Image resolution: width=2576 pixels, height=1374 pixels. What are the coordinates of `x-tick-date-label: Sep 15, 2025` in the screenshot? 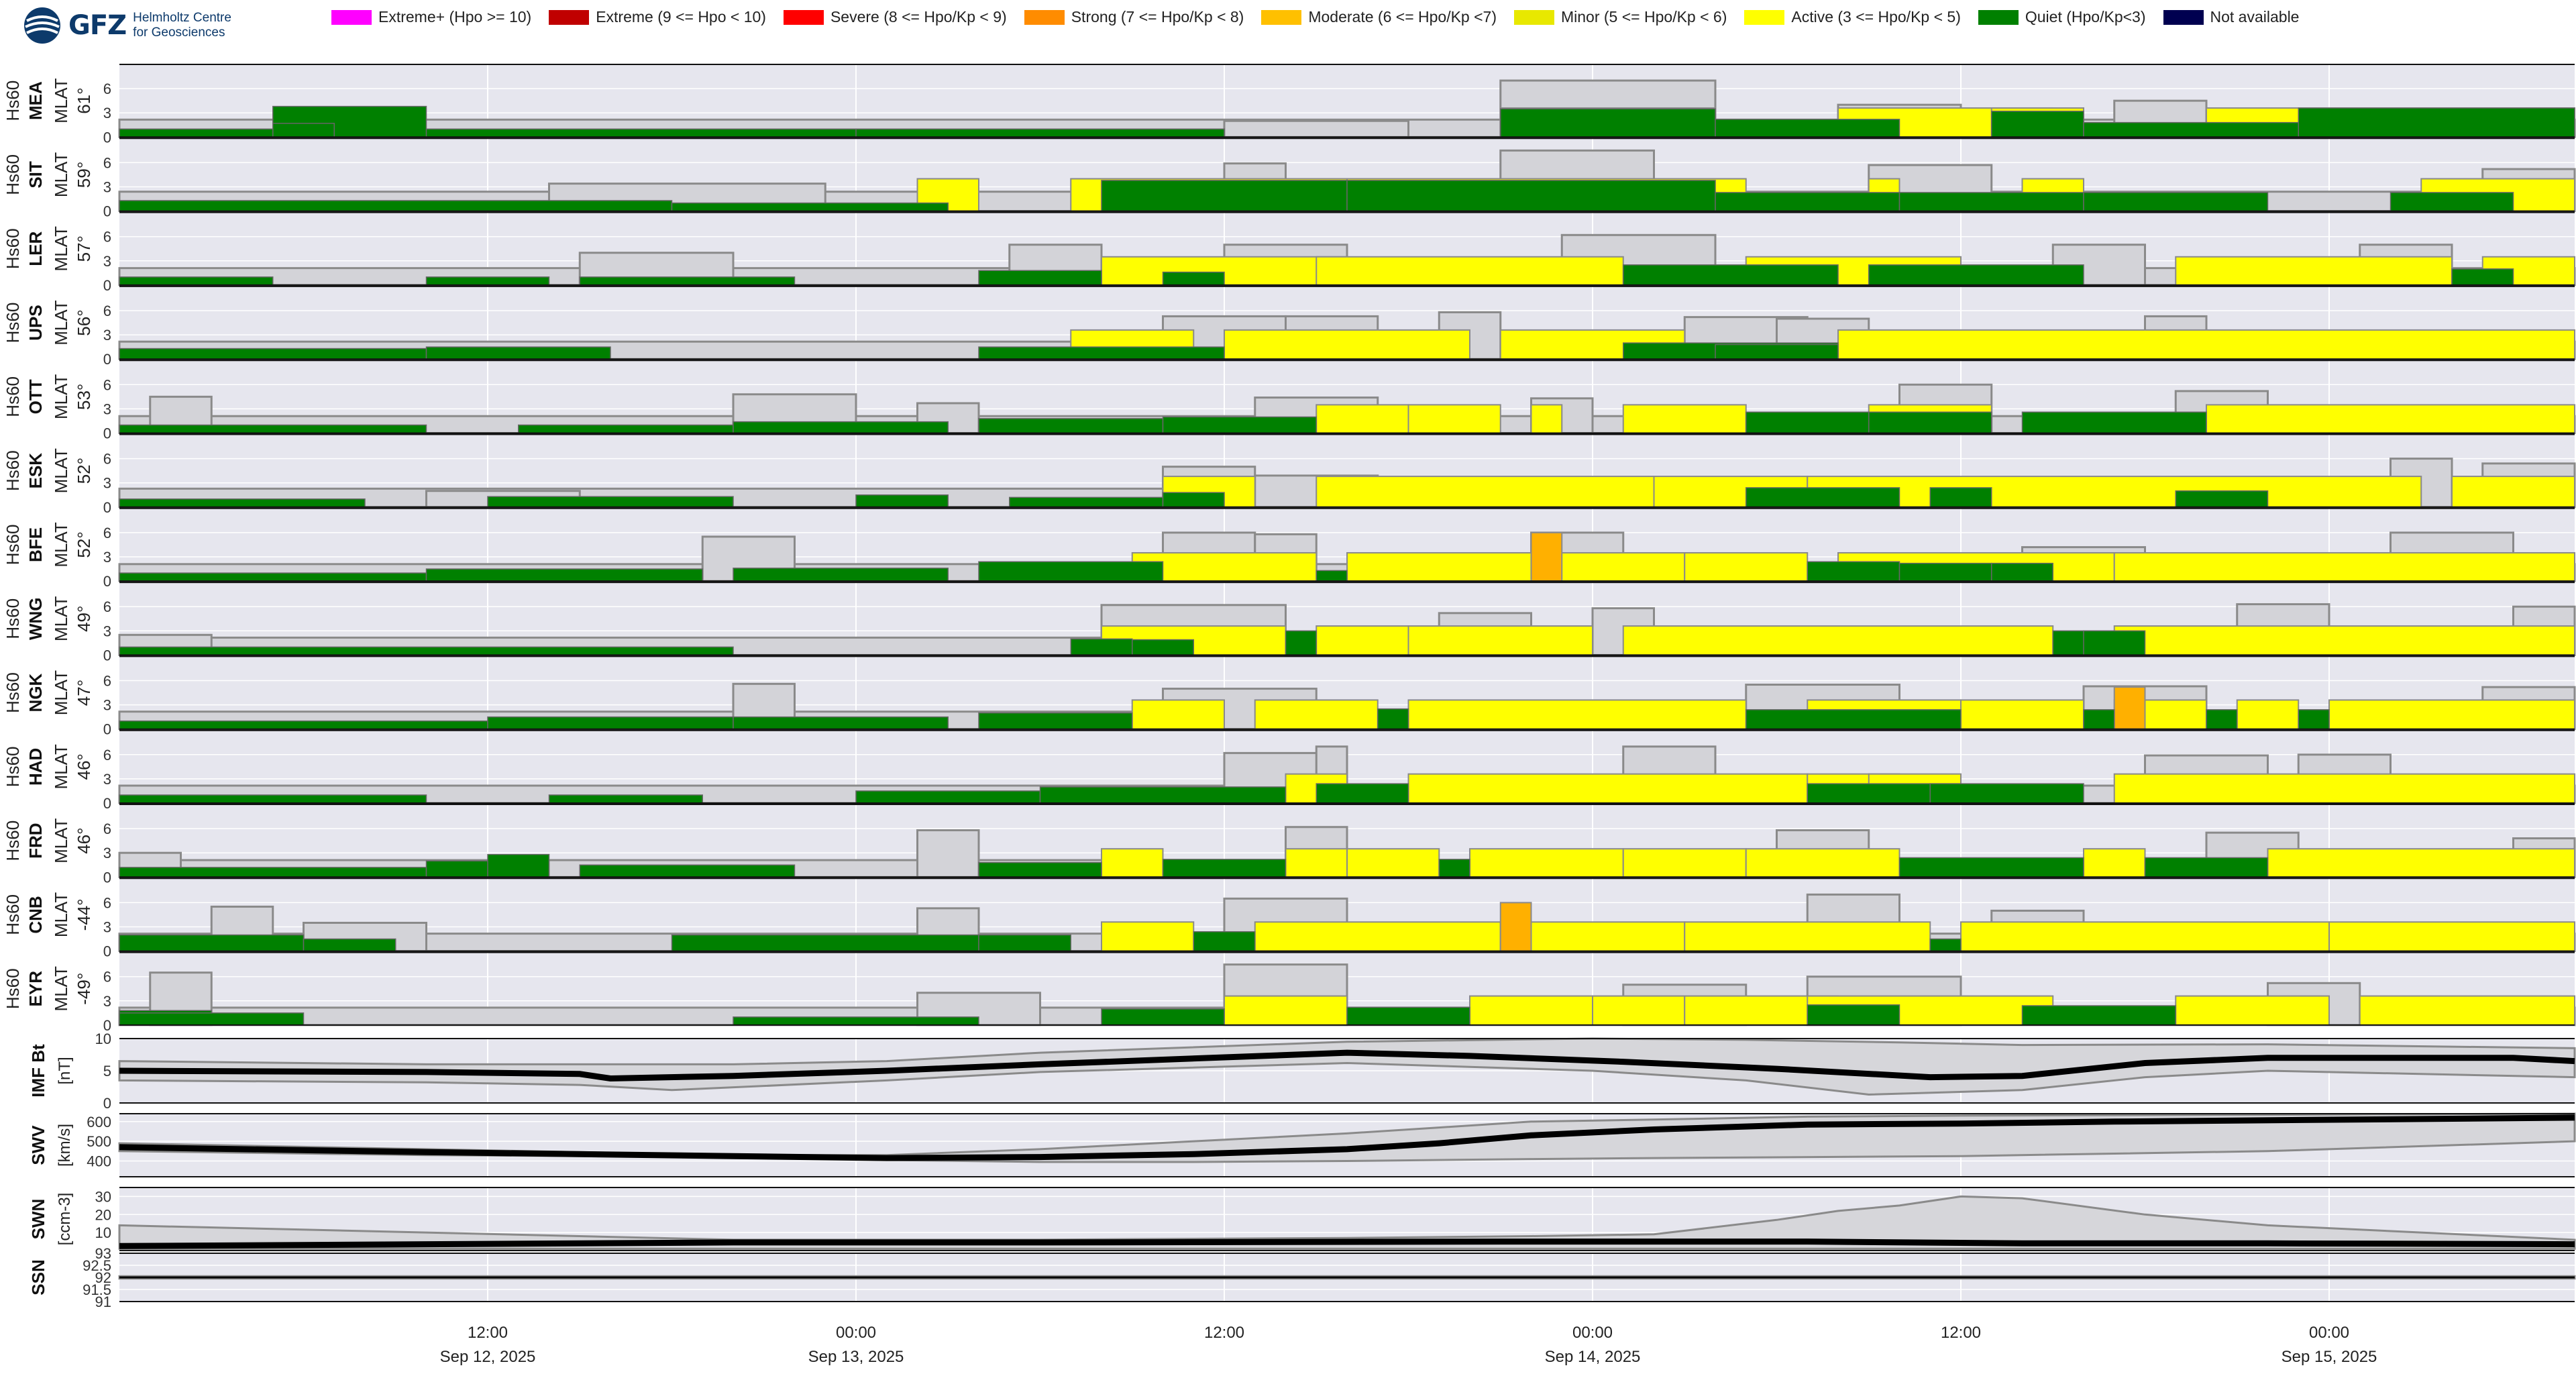 It's located at (2329, 1357).